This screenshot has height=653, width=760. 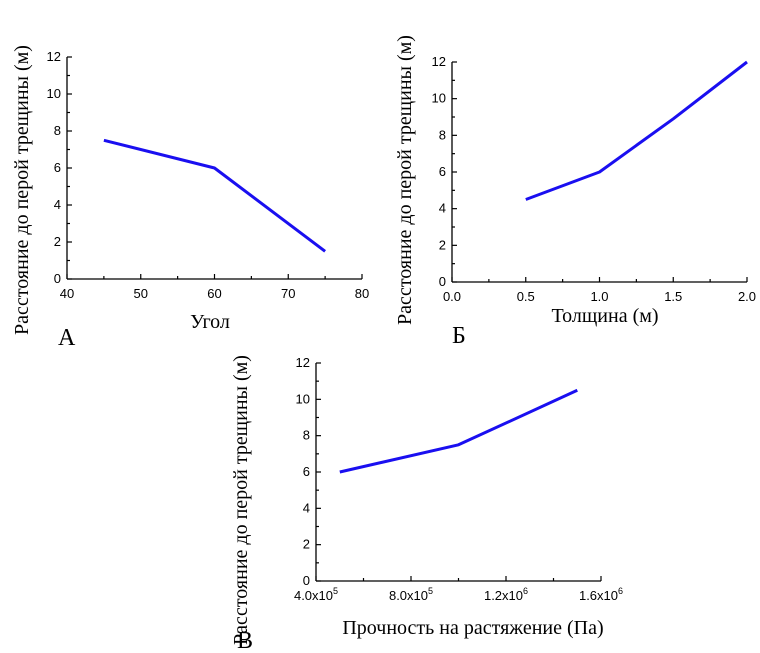 What do you see at coordinates (506, 594) in the screenshot?
I see `x-tick-label: 1.2x10⁶` at bounding box center [506, 594].